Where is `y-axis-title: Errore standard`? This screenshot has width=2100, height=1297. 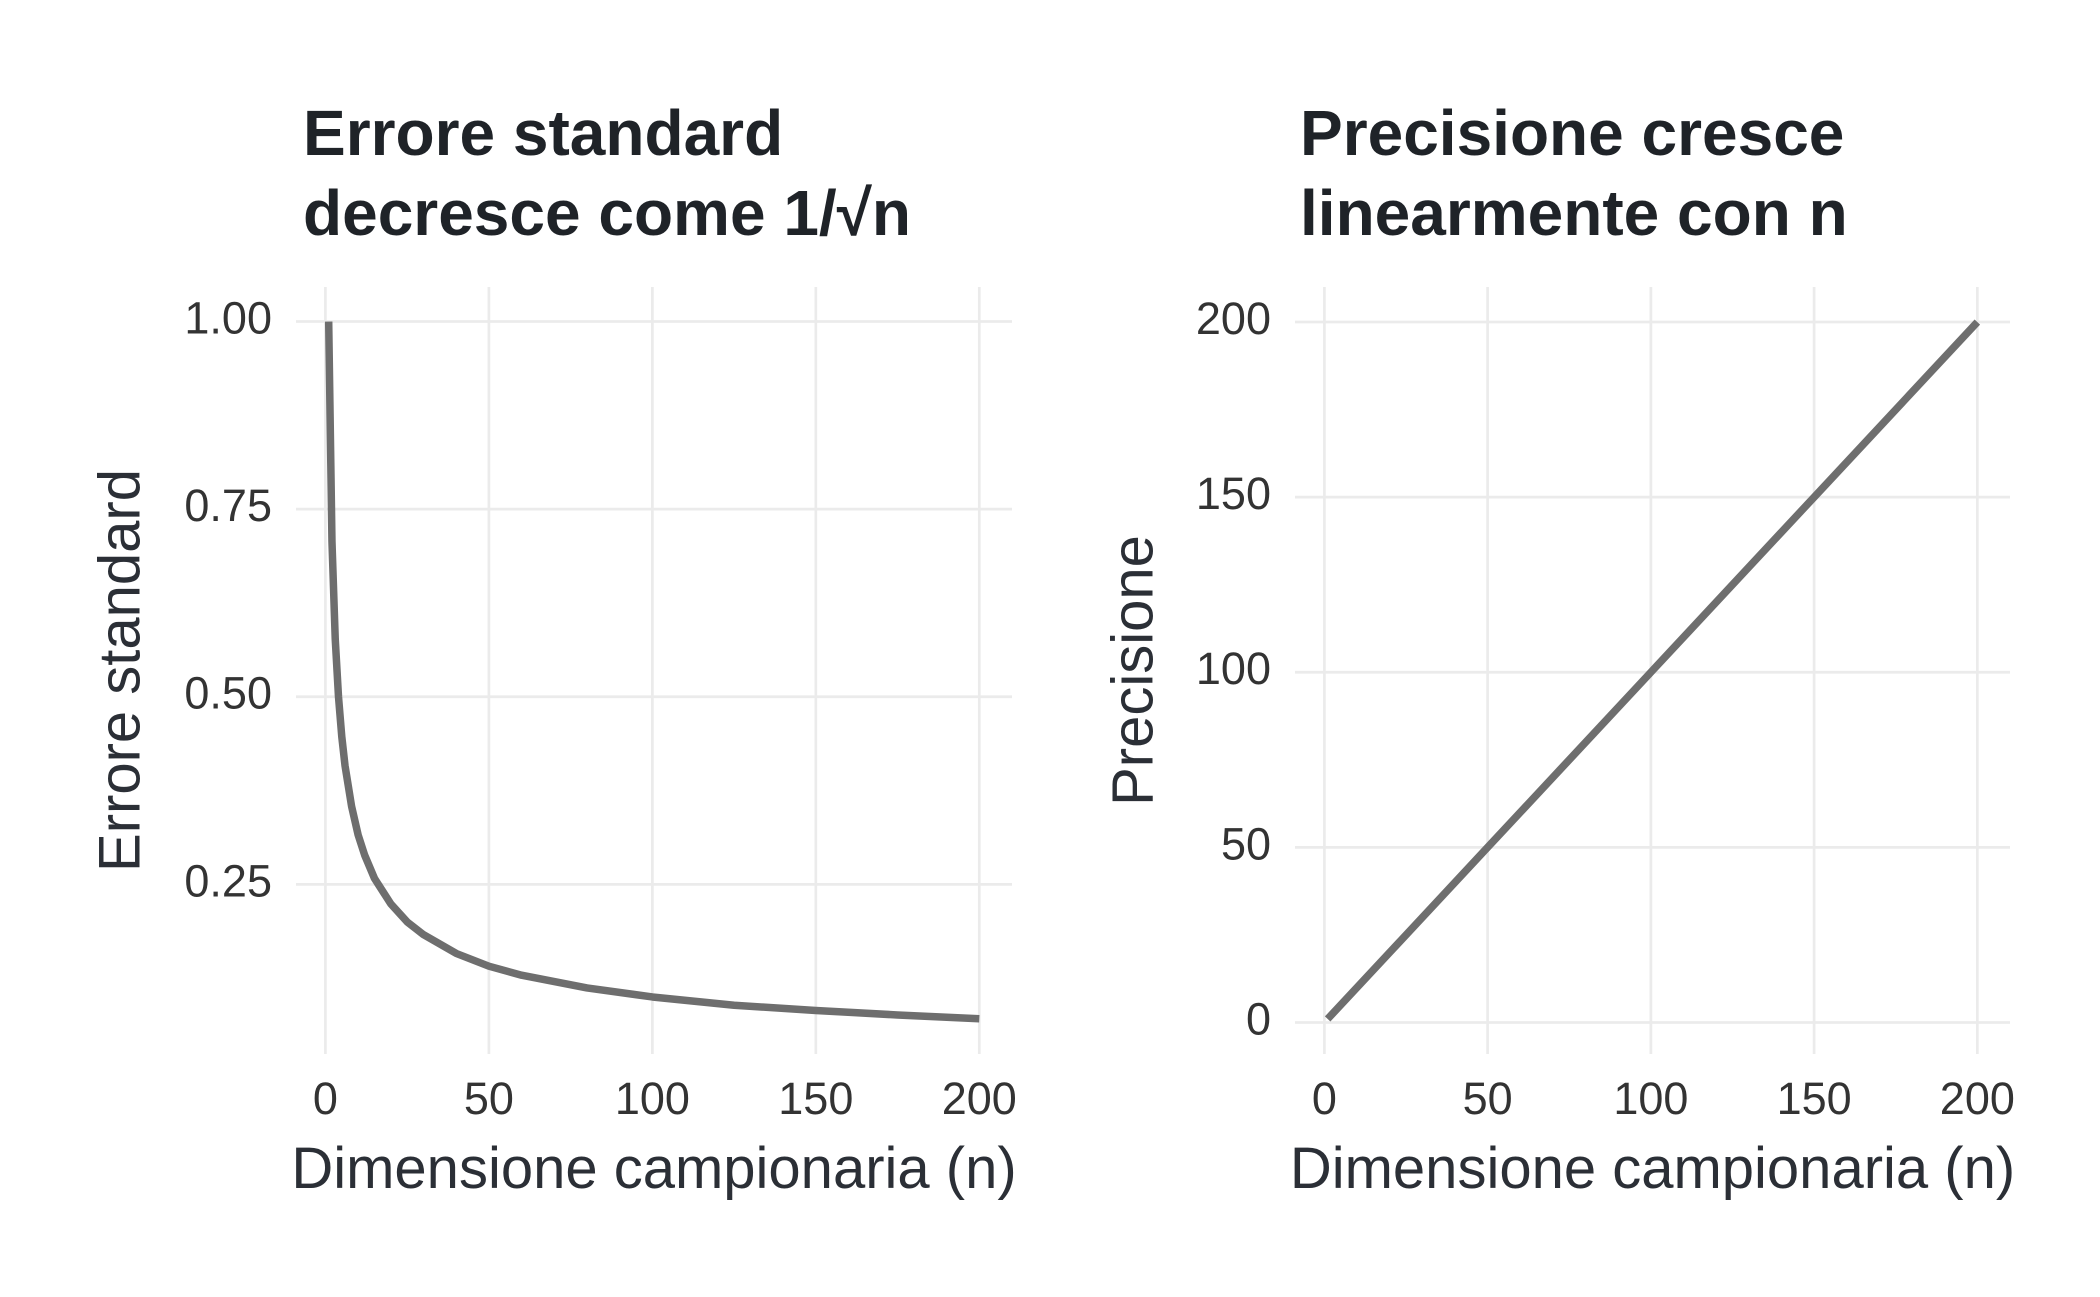 y-axis-title: Errore standard is located at coordinates (119, 670).